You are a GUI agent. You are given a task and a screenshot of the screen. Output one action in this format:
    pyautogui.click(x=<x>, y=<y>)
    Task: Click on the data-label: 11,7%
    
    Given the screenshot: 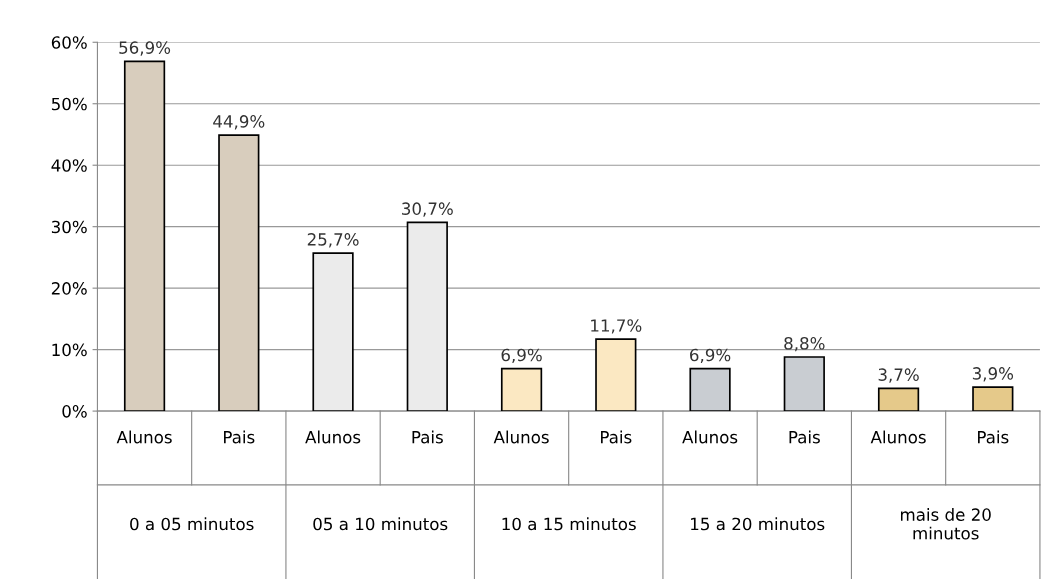 What is the action you would take?
    pyautogui.click(x=616, y=326)
    